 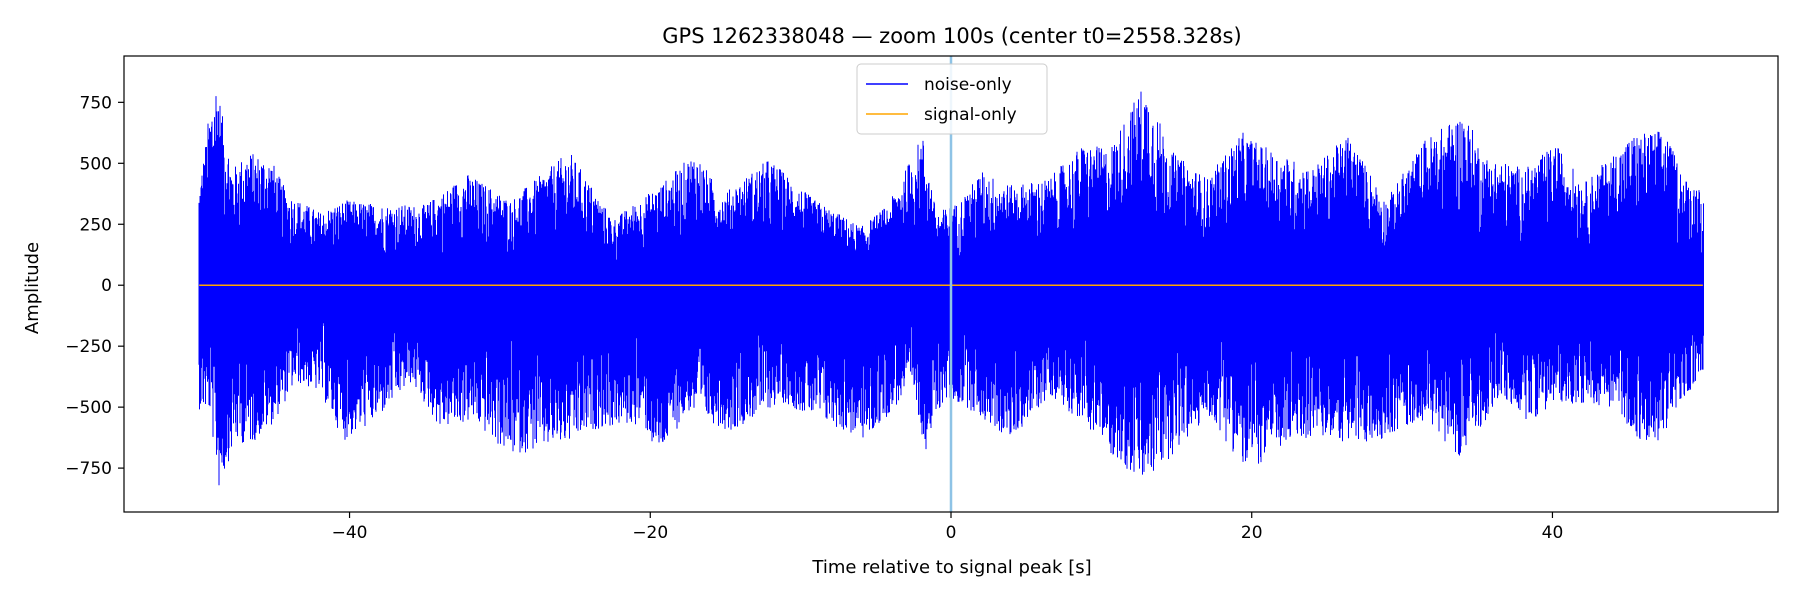 What do you see at coordinates (88, 408) in the screenshot?
I see `y-tick-label: −500` at bounding box center [88, 408].